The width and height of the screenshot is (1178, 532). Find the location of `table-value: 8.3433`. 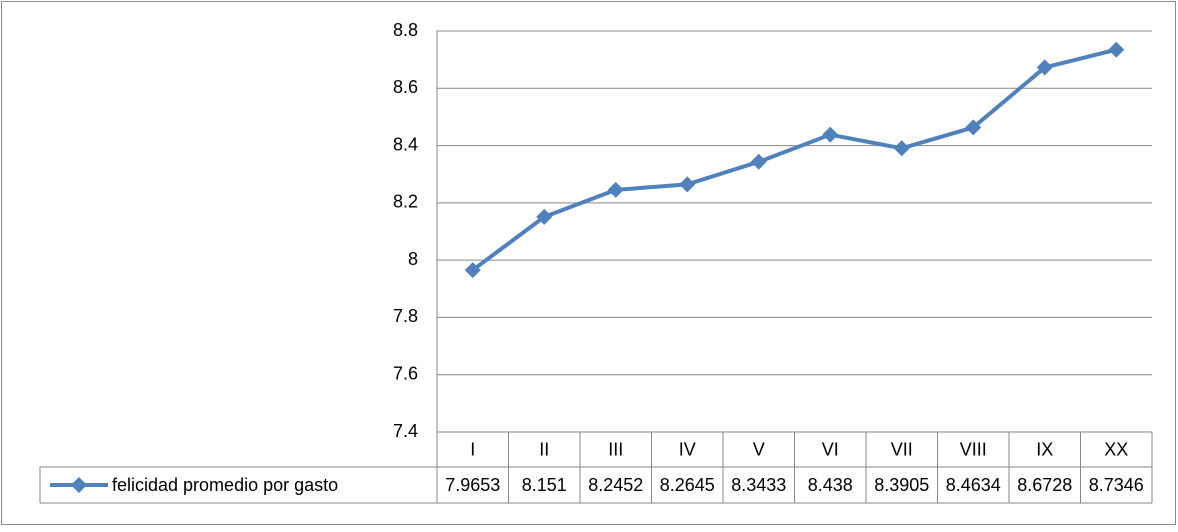

table-value: 8.3433 is located at coordinates (758, 485).